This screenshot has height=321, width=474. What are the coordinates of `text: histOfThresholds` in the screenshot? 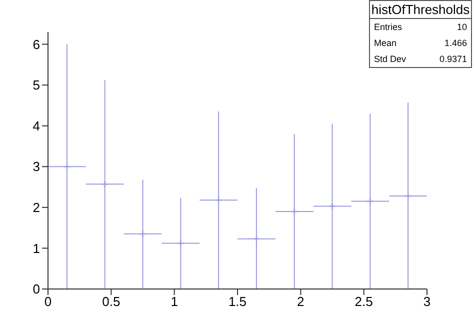 It's located at (420, 10).